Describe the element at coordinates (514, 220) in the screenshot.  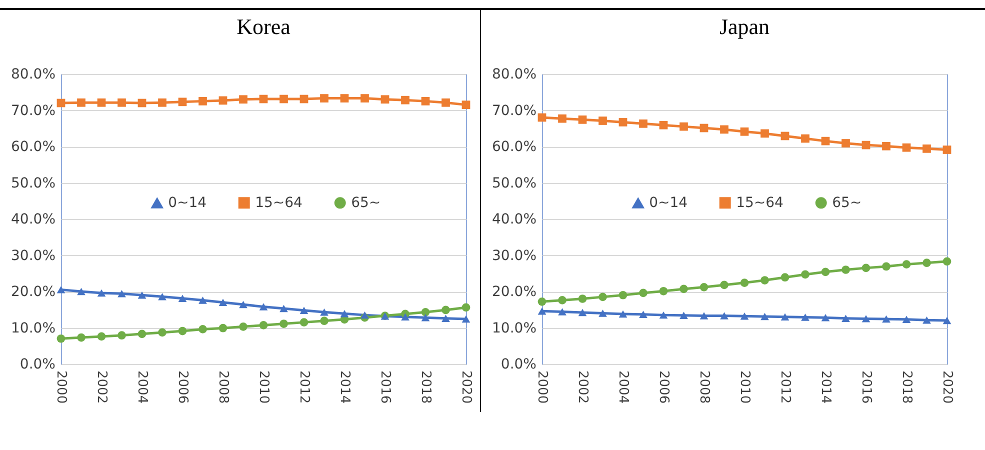
I see `y-tick-label: 40.0%` at that location.